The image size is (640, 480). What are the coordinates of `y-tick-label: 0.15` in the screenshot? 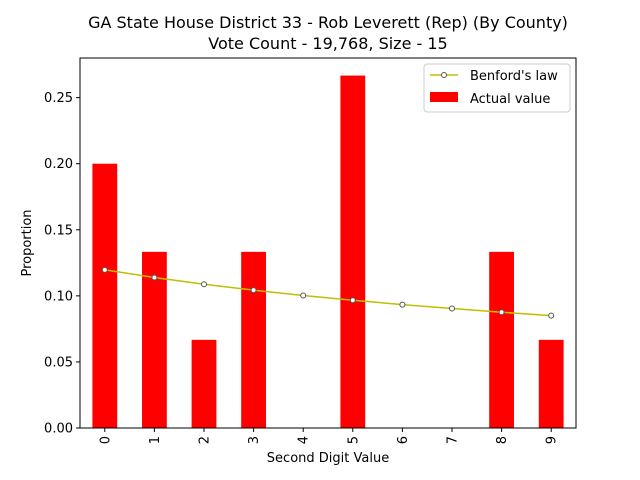 It's located at (58, 230).